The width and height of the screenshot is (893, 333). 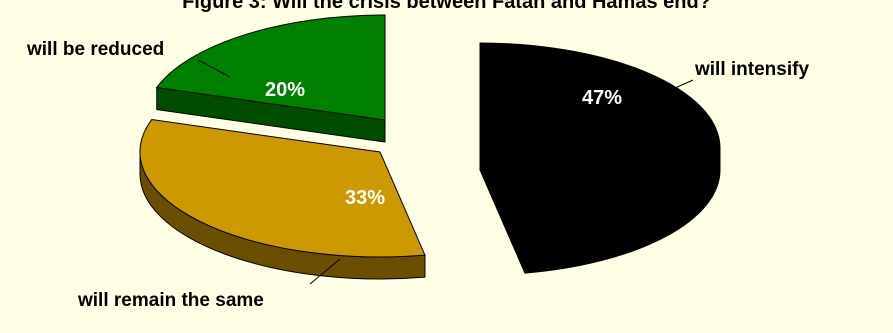 What do you see at coordinates (95, 49) in the screenshot?
I see `slice-category-label: will be reduced` at bounding box center [95, 49].